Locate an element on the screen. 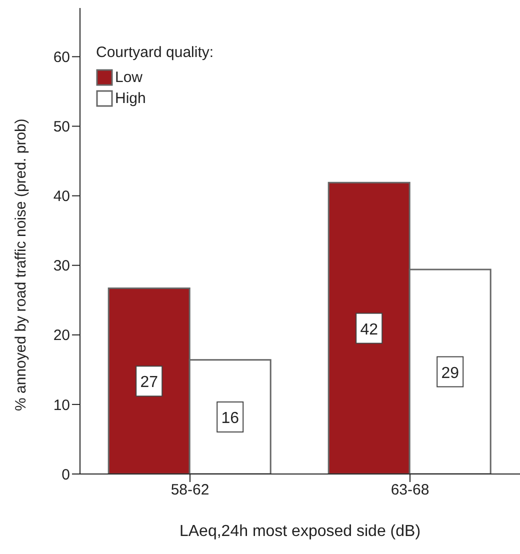 The width and height of the screenshot is (520, 554). x-tick-label: 58-62 is located at coordinates (190, 490).